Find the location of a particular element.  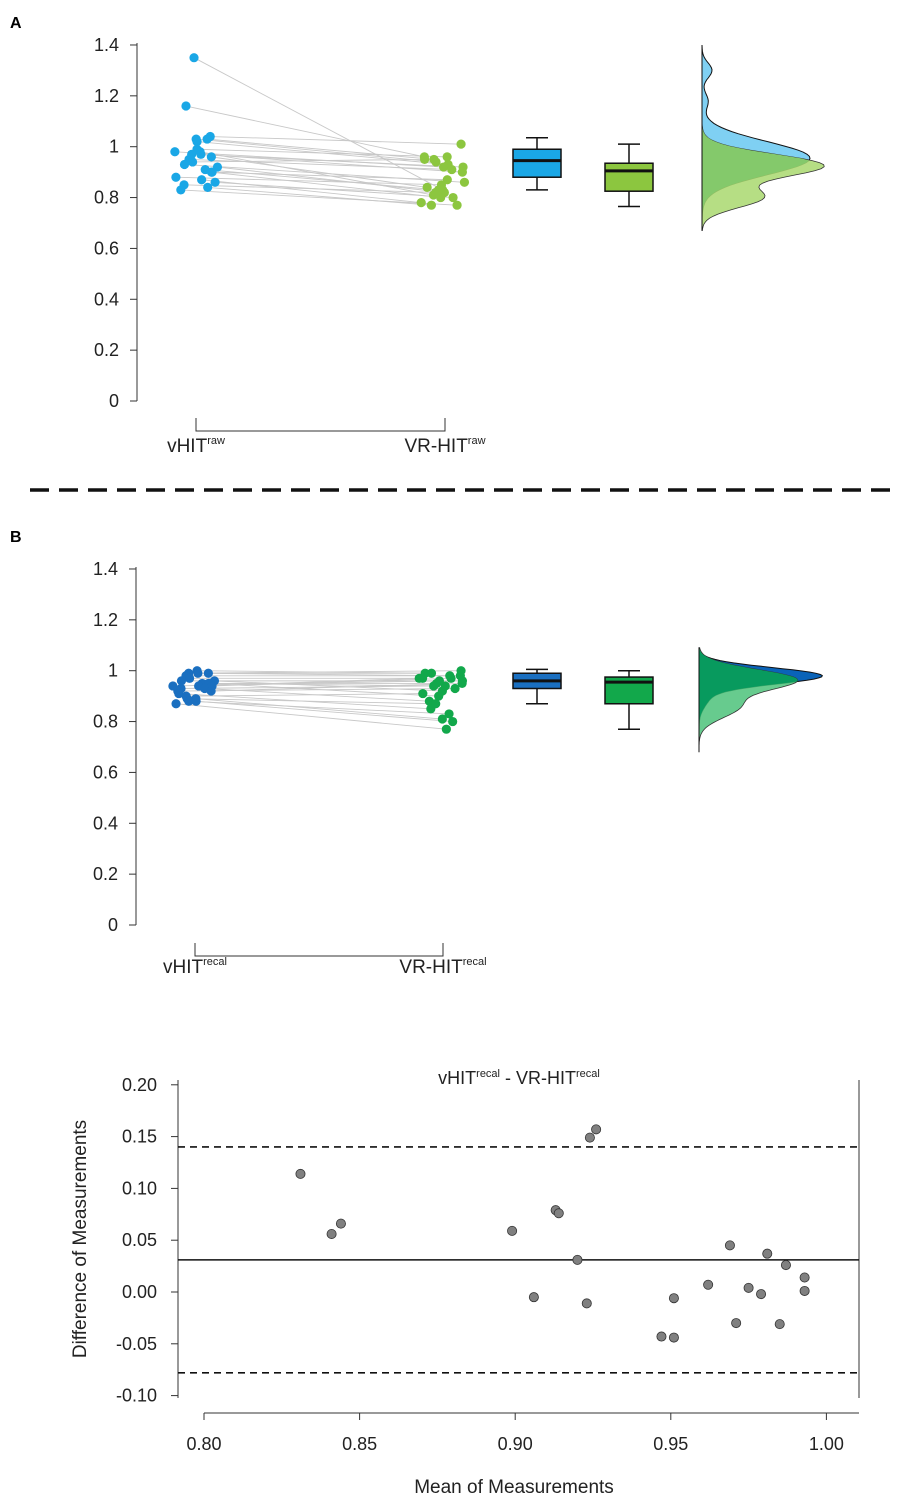

panel-b-y-ticks: 1.4 1.2 1 0.8 0.6 0.4 0.2 0 is located at coordinates (114, 747).